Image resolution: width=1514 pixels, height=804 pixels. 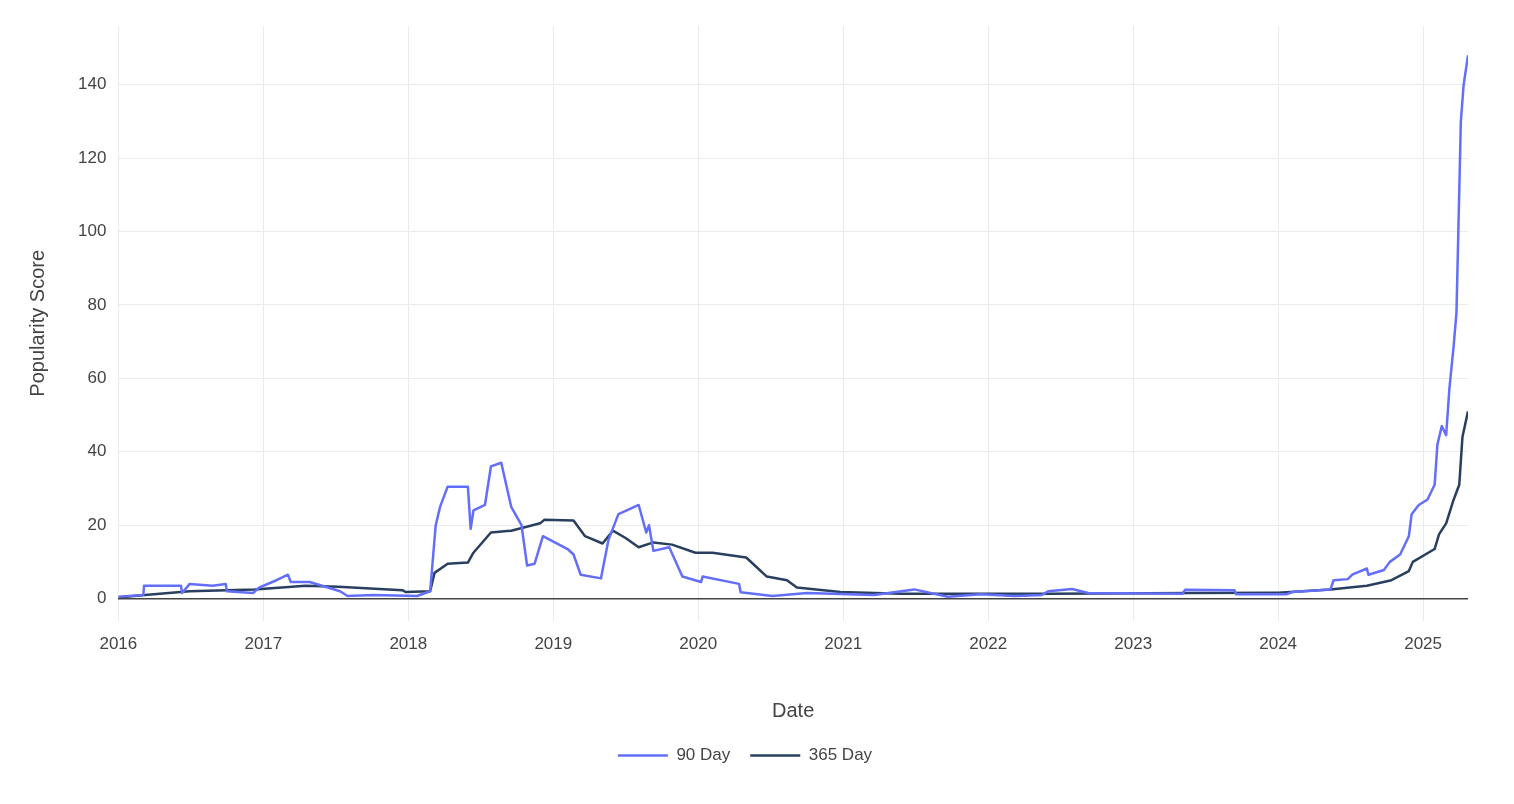 What do you see at coordinates (553, 644) in the screenshot?
I see `x-tick-label: 2019` at bounding box center [553, 644].